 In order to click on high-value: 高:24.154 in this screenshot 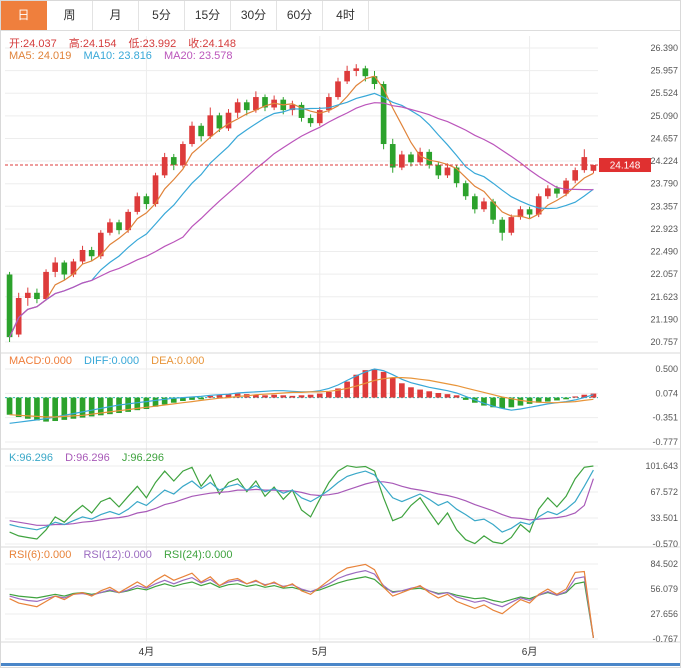, I will do `click(92, 44)`.